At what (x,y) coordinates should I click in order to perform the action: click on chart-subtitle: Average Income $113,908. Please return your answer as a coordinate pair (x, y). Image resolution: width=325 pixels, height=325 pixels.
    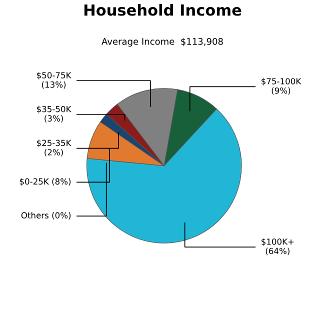
    Looking at the image, I should click on (162, 42).